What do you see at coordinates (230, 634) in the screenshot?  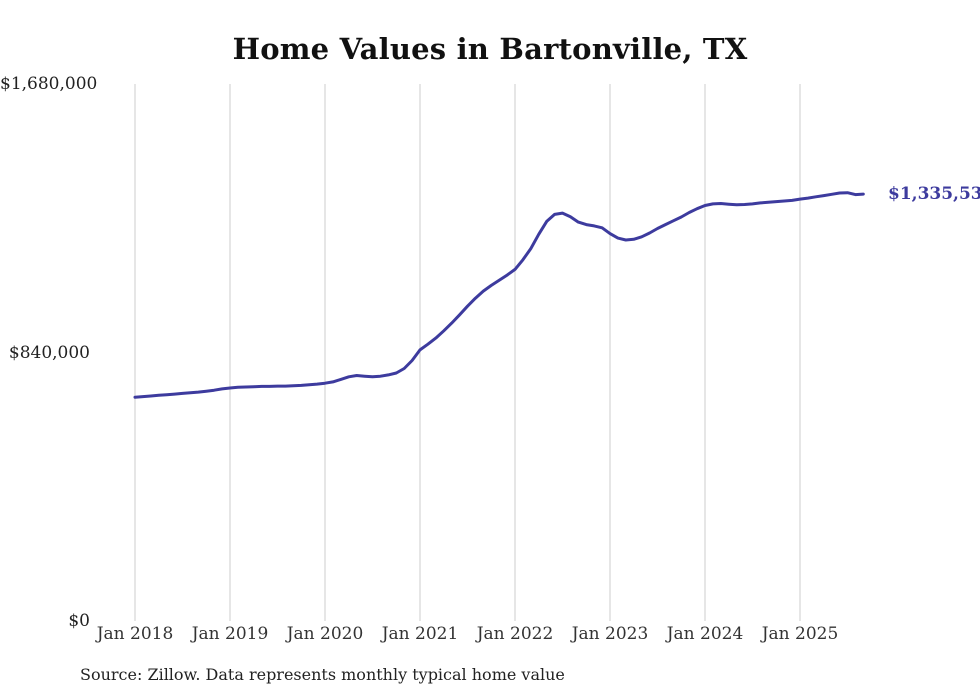 I see `x-axis-tick-label: Jan 2019` at bounding box center [230, 634].